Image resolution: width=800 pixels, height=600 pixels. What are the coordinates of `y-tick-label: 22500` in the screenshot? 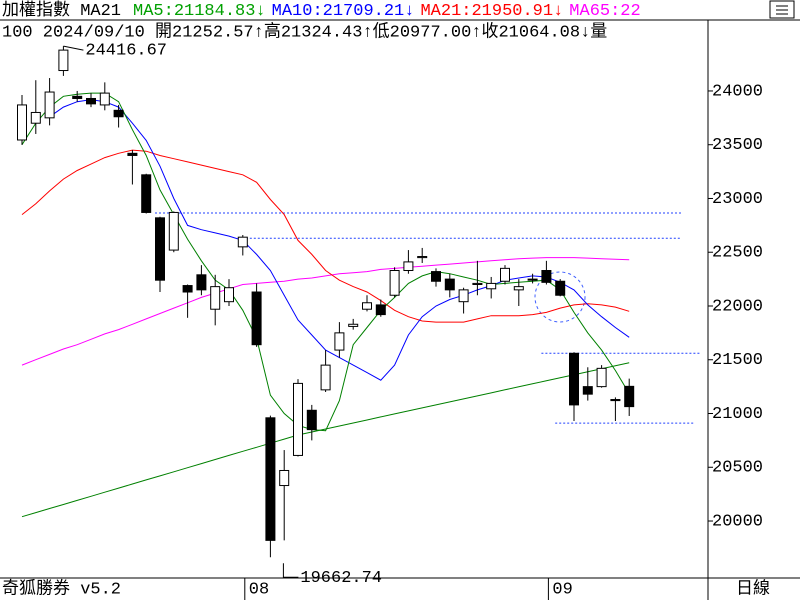 It's located at (737, 253).